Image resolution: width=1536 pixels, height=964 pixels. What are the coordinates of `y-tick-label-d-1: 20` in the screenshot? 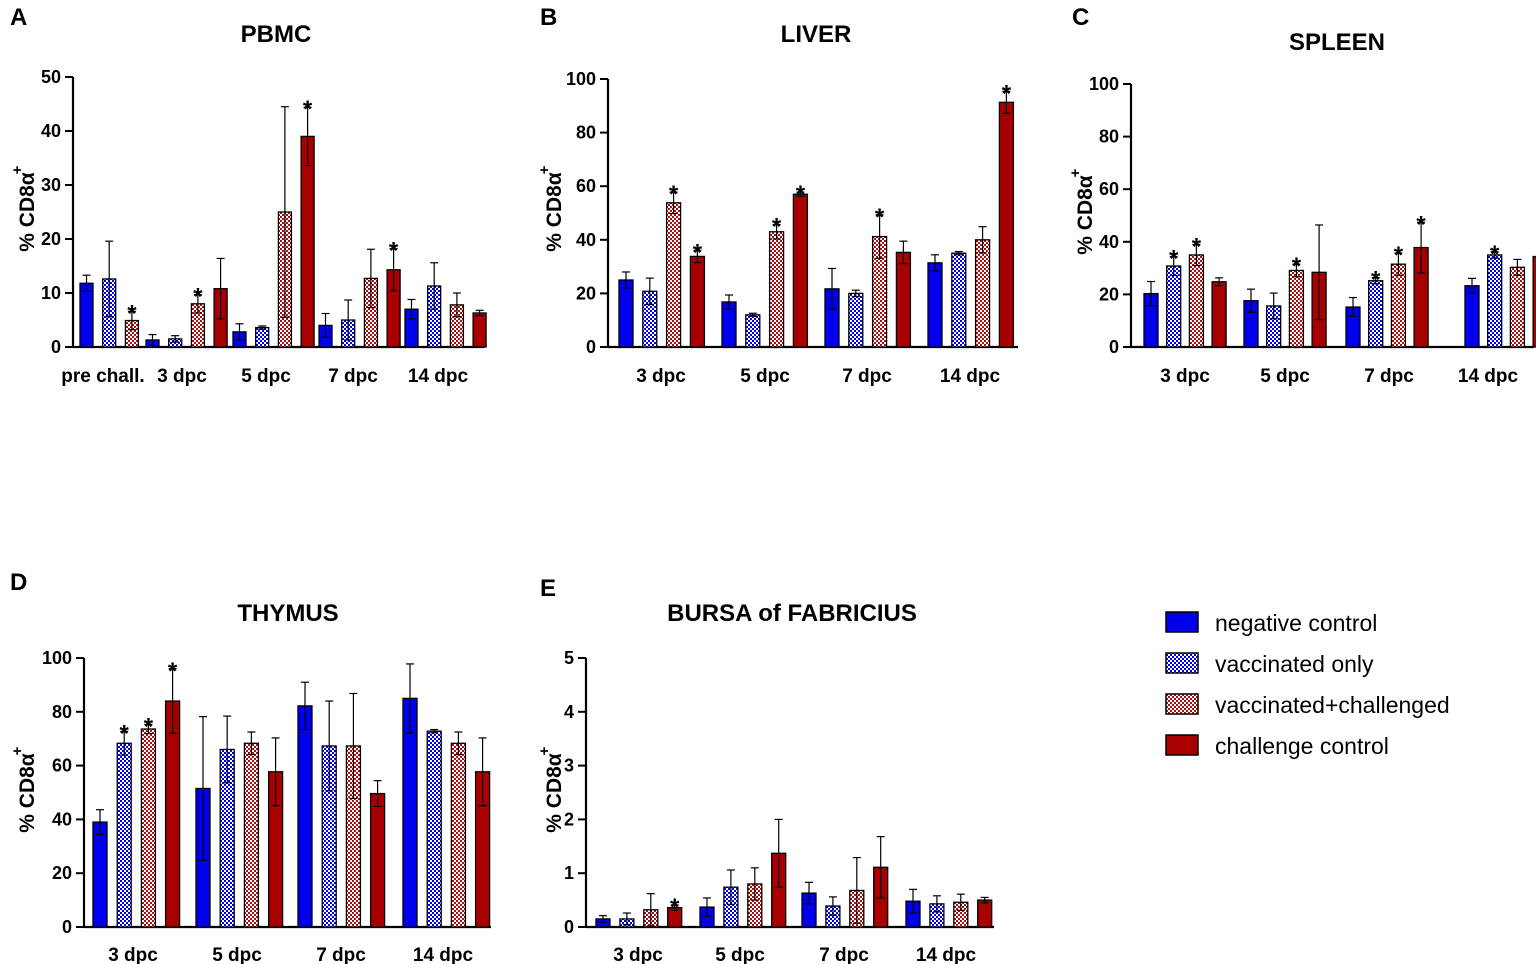 It's located at (62, 873).